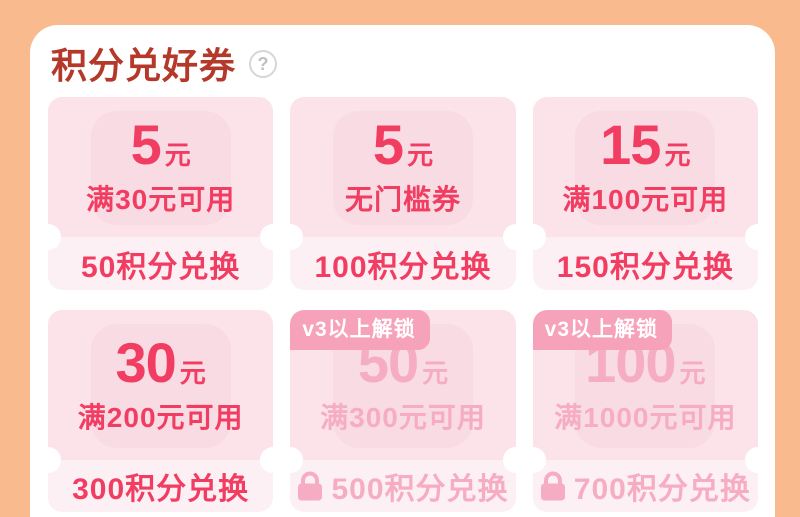  I want to click on coupon-condition: 满200元可用, so click(160, 417).